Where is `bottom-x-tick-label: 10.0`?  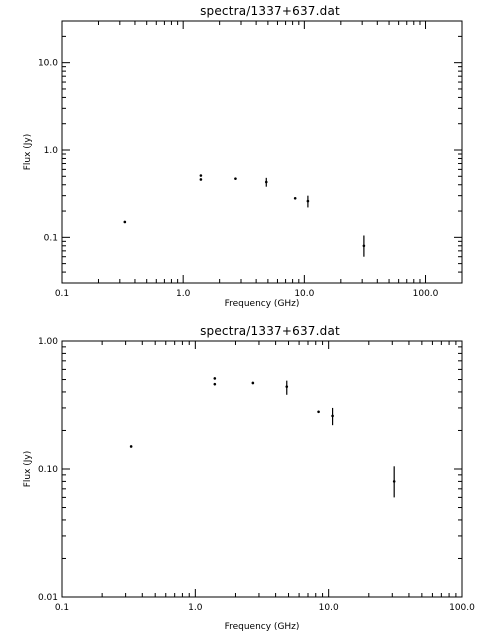 bottom-x-tick-label: 10.0 is located at coordinates (329, 608).